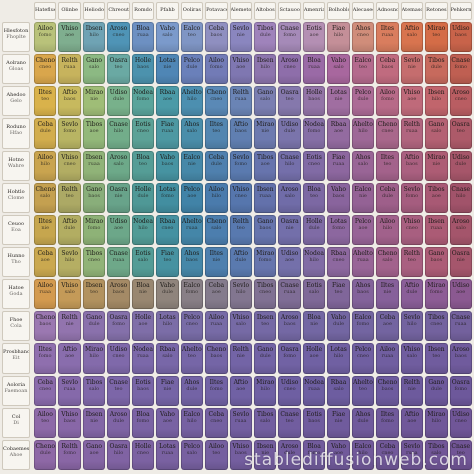  Describe the element at coordinates (363, 326) in the screenshot. I see `grid-tile: Ealco fomo` at that location.